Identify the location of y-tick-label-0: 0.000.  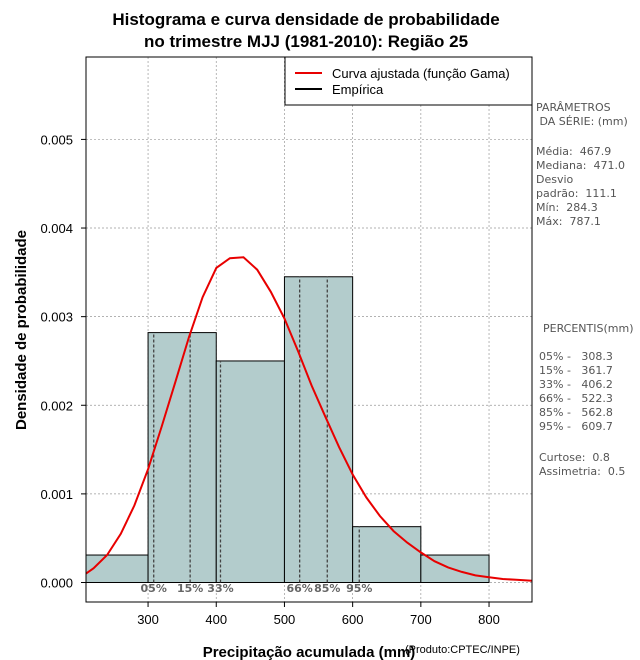
(56, 583).